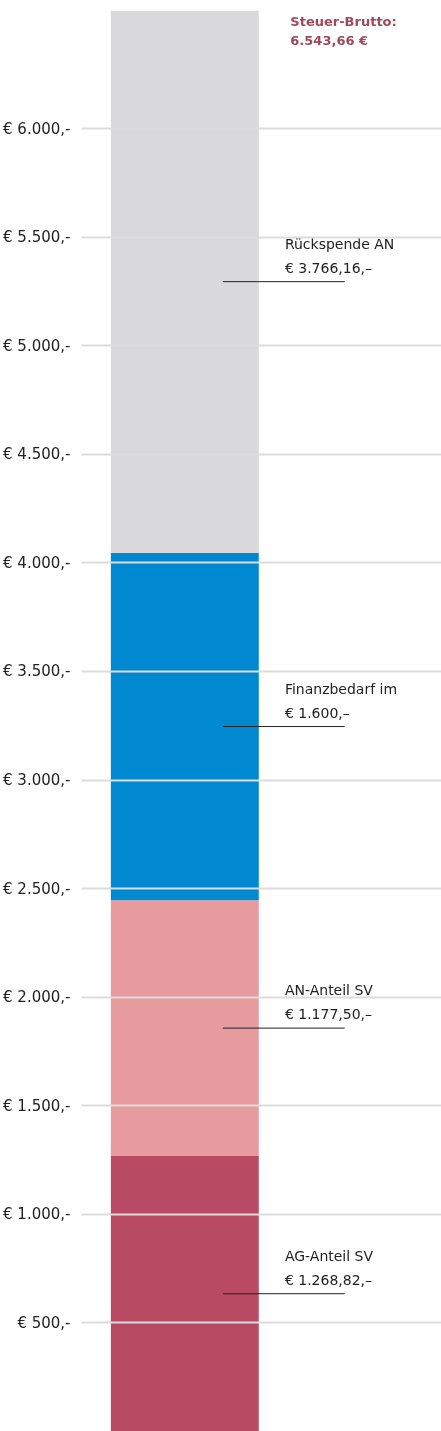 This screenshot has width=441, height=1431. What do you see at coordinates (37, 671) in the screenshot?
I see `y-tick-label: € 3.500,-` at bounding box center [37, 671].